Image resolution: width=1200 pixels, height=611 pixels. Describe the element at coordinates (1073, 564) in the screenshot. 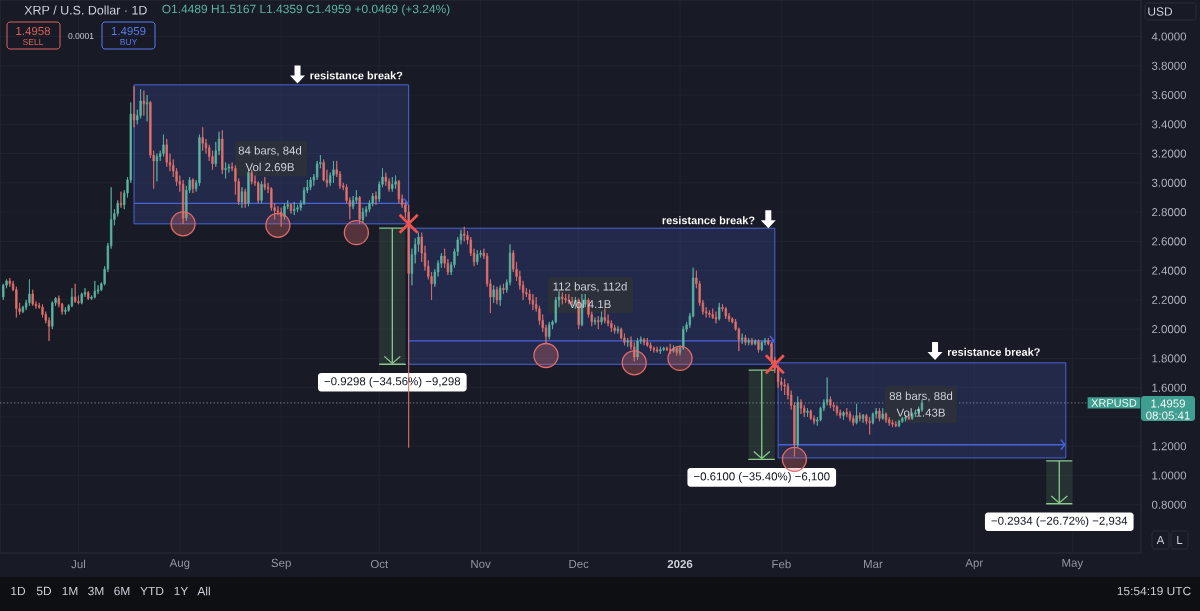

I see `x-tick-label: May` at that location.